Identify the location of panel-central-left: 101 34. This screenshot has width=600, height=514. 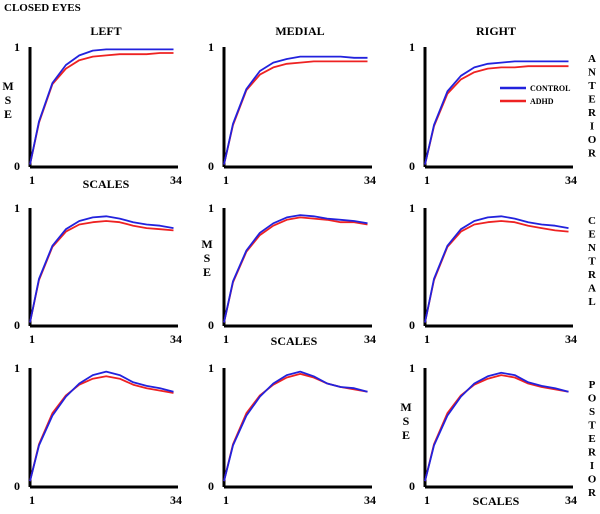
(98, 273).